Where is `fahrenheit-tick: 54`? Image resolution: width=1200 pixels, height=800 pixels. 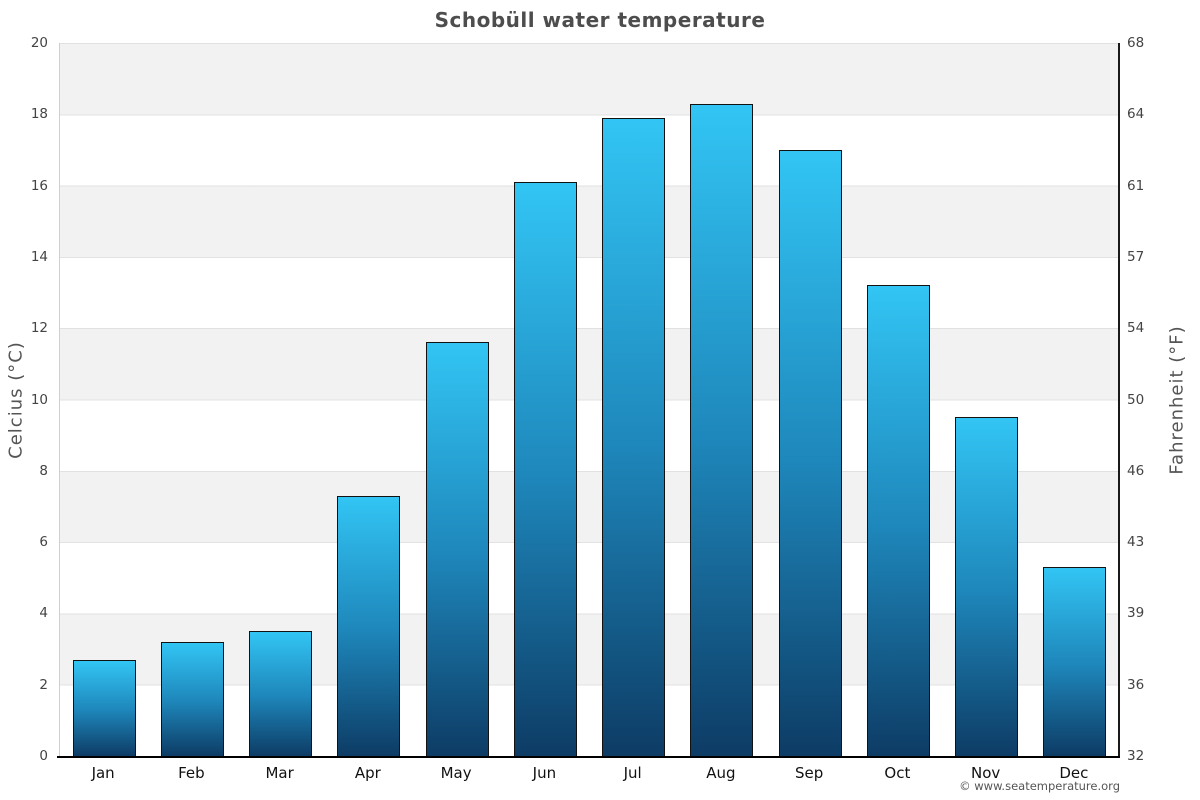
fahrenheit-tick: 54 is located at coordinates (1136, 328).